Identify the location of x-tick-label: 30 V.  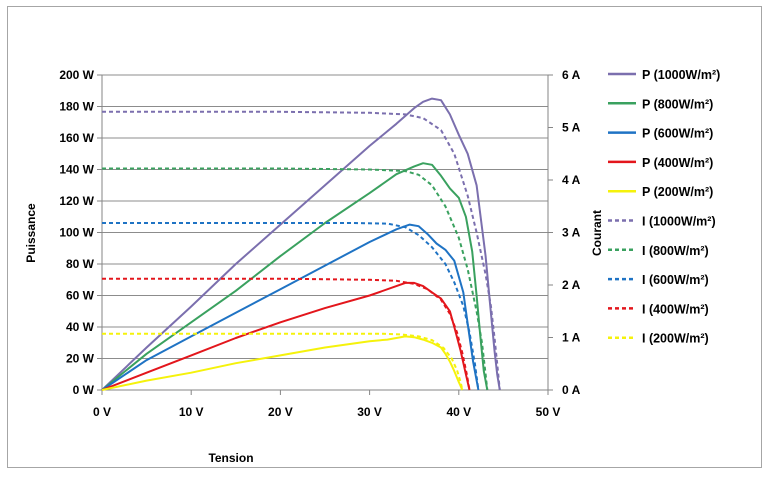
(369, 412).